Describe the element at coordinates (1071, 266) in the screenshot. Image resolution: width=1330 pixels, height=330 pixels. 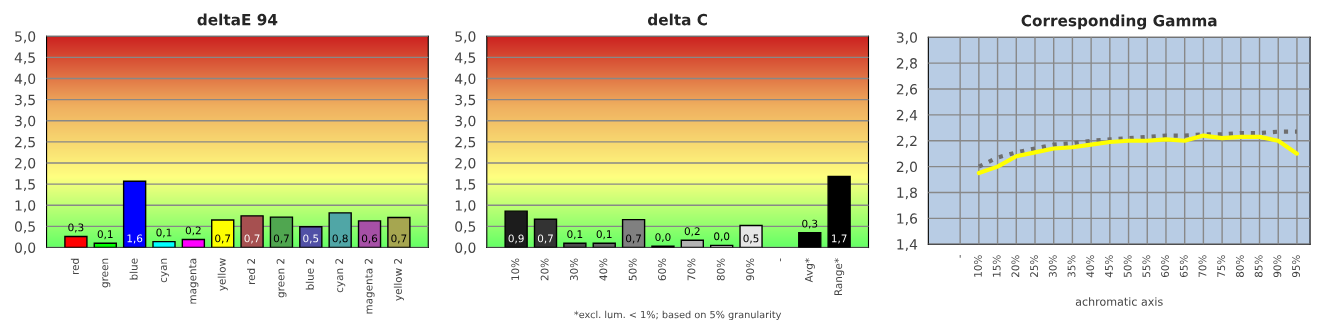
I see `x-tick-label: 35%` at that location.